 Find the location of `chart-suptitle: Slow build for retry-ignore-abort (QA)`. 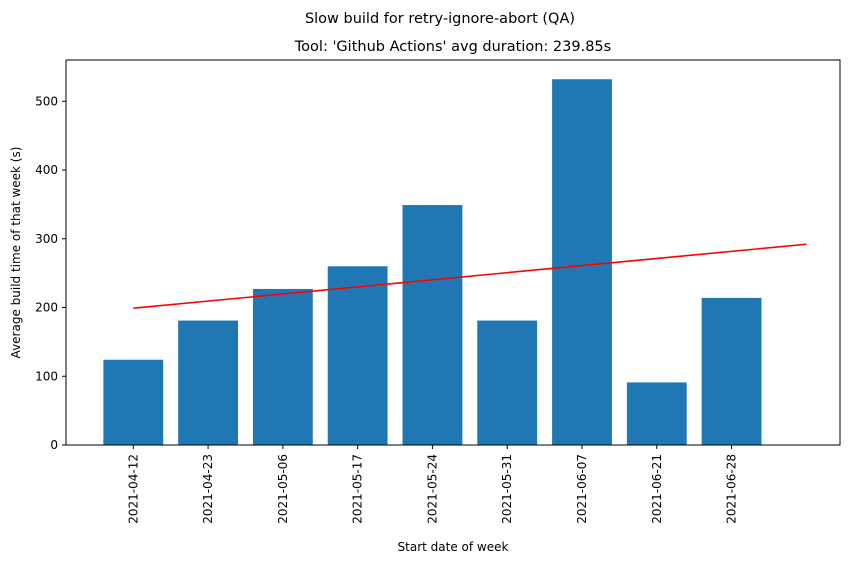

chart-suptitle: Slow build for retry-ignore-abort (QA) is located at coordinates (440, 19).